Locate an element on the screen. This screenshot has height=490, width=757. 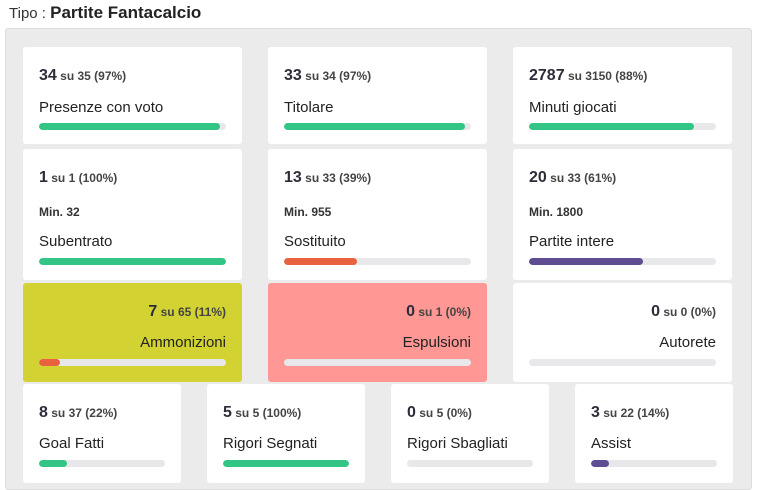
card-rigori-sbagliati: 0 su 5 (0%) Rigori Sbagliati is located at coordinates (470, 433).